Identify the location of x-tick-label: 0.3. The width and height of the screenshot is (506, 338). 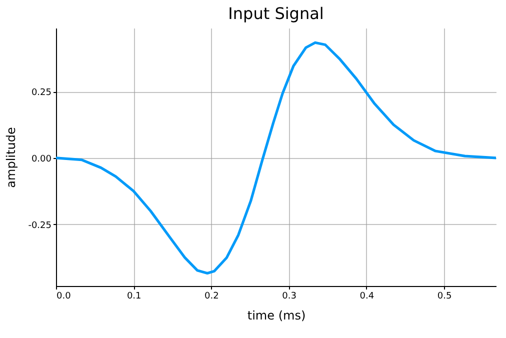
(289, 297).